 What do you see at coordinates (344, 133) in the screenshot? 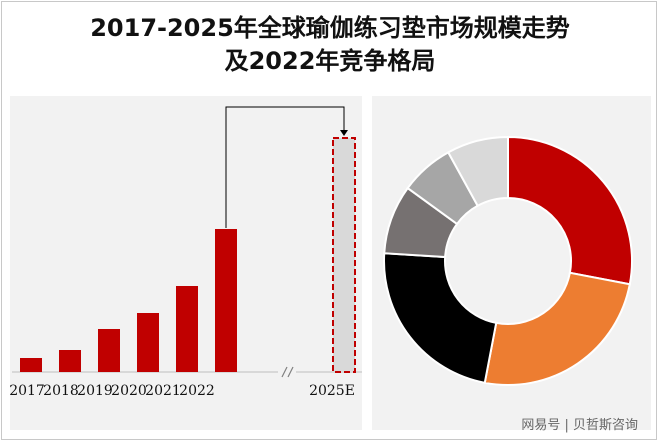
I see `growth-arrow-head` at bounding box center [344, 133].